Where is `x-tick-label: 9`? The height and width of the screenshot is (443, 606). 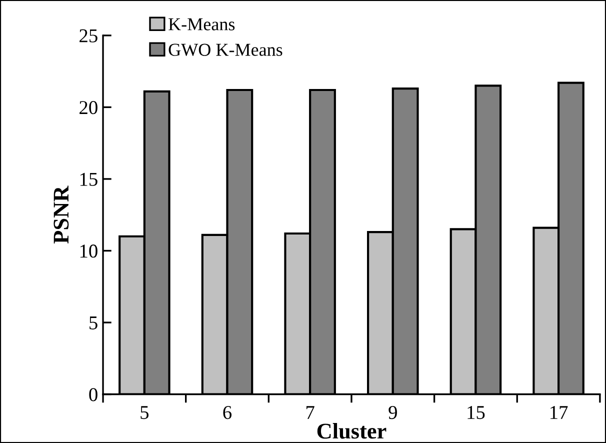 x-tick-label: 9 is located at coordinates (392, 413).